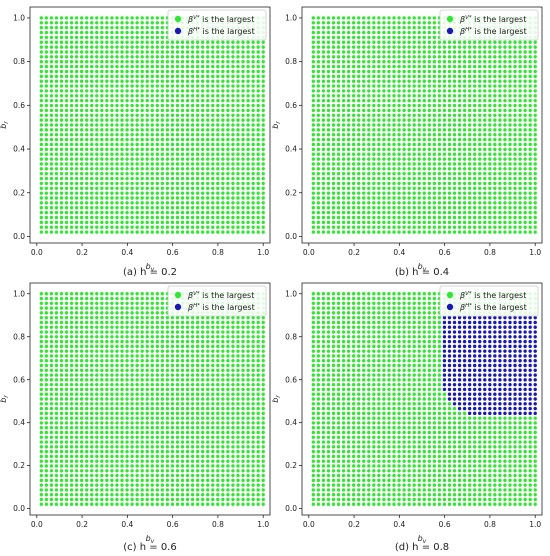 This screenshot has height=556, width=550. I want to click on x-tick-label: 0.8, so click(490, 252).